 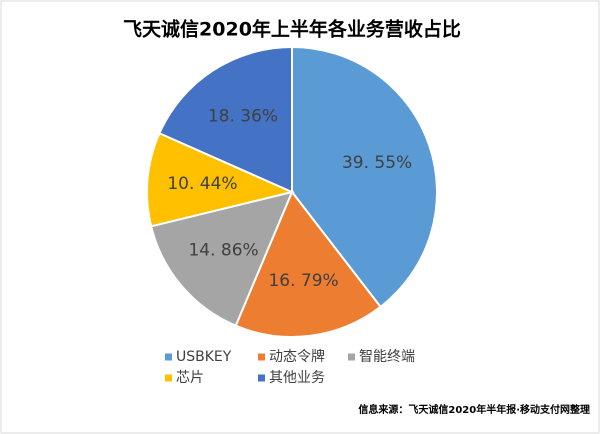 I want to click on data-label: 10. 44%, so click(x=202, y=184).